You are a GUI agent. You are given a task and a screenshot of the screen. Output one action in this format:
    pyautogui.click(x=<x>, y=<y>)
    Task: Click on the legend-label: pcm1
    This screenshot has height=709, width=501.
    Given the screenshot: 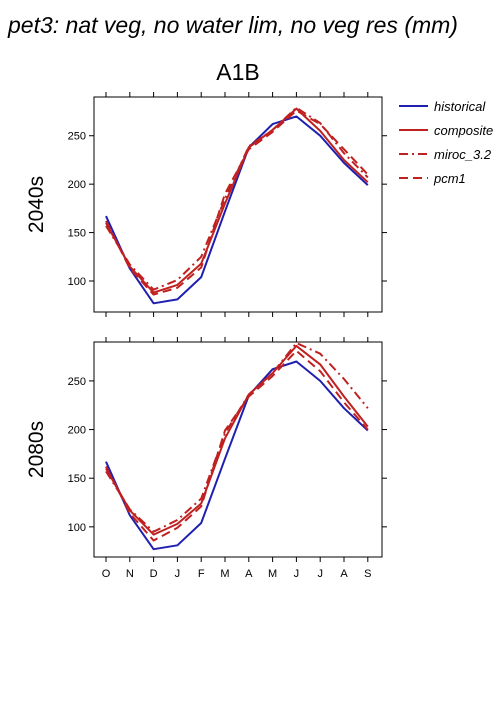 What is the action you would take?
    pyautogui.click(x=449, y=178)
    